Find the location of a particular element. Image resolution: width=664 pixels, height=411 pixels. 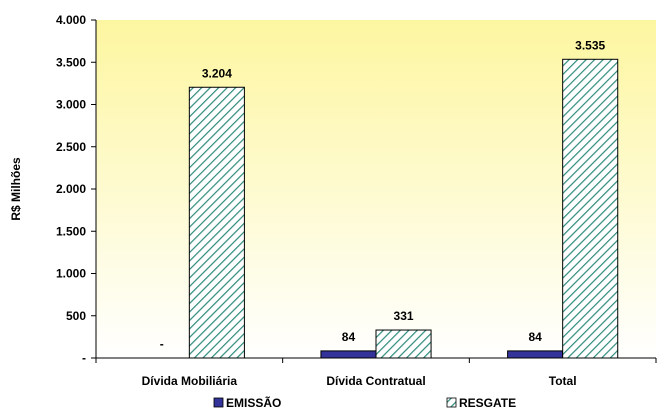

data-label: 331 is located at coordinates (404, 316).